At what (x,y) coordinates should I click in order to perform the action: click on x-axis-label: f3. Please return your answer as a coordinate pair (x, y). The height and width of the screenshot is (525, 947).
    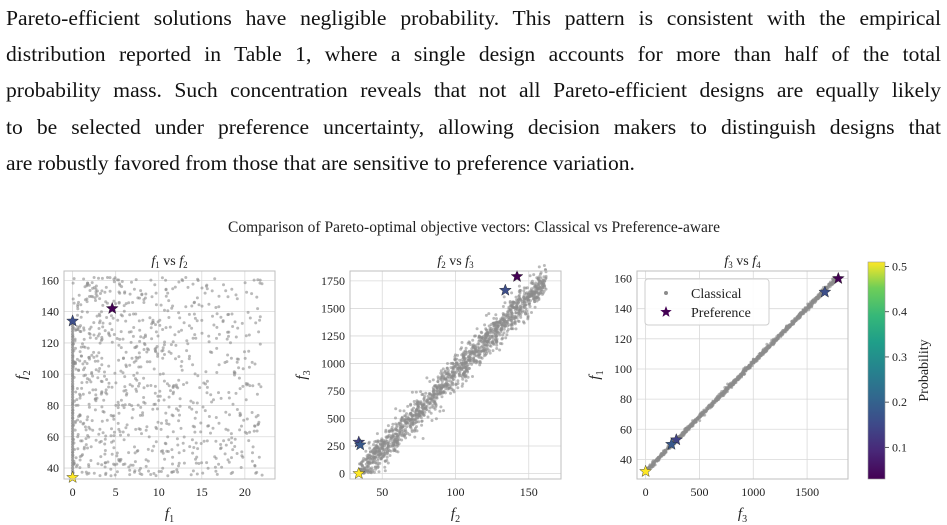
    Looking at the image, I should click on (742, 515).